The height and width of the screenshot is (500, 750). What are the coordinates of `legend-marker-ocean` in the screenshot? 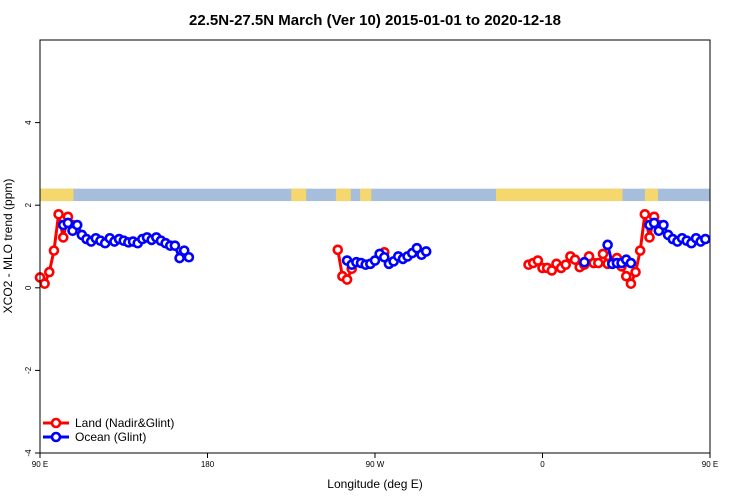 It's located at (56, 437).